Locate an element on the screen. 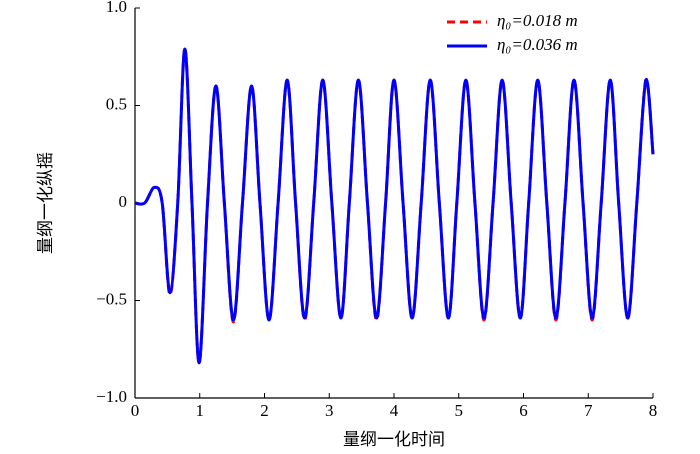 Image resolution: width=700 pixels, height=454 pixels. x-tick-label: 2 is located at coordinates (264, 410).